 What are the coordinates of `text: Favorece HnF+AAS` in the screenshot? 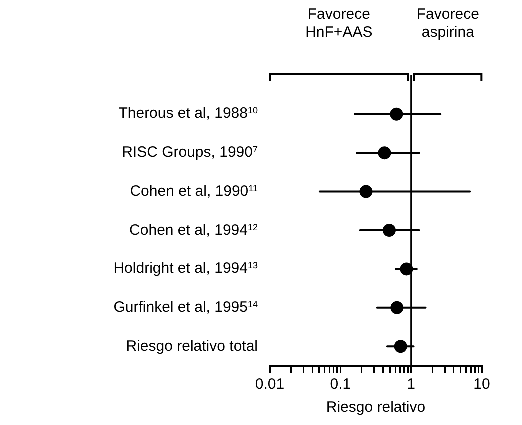 It's located at (339, 24).